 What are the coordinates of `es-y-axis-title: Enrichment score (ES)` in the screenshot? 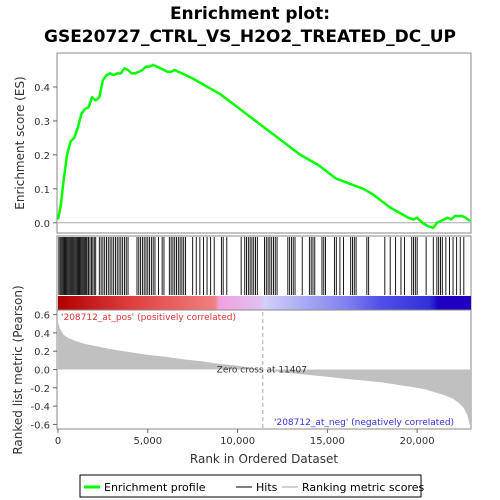 It's located at (20, 142).